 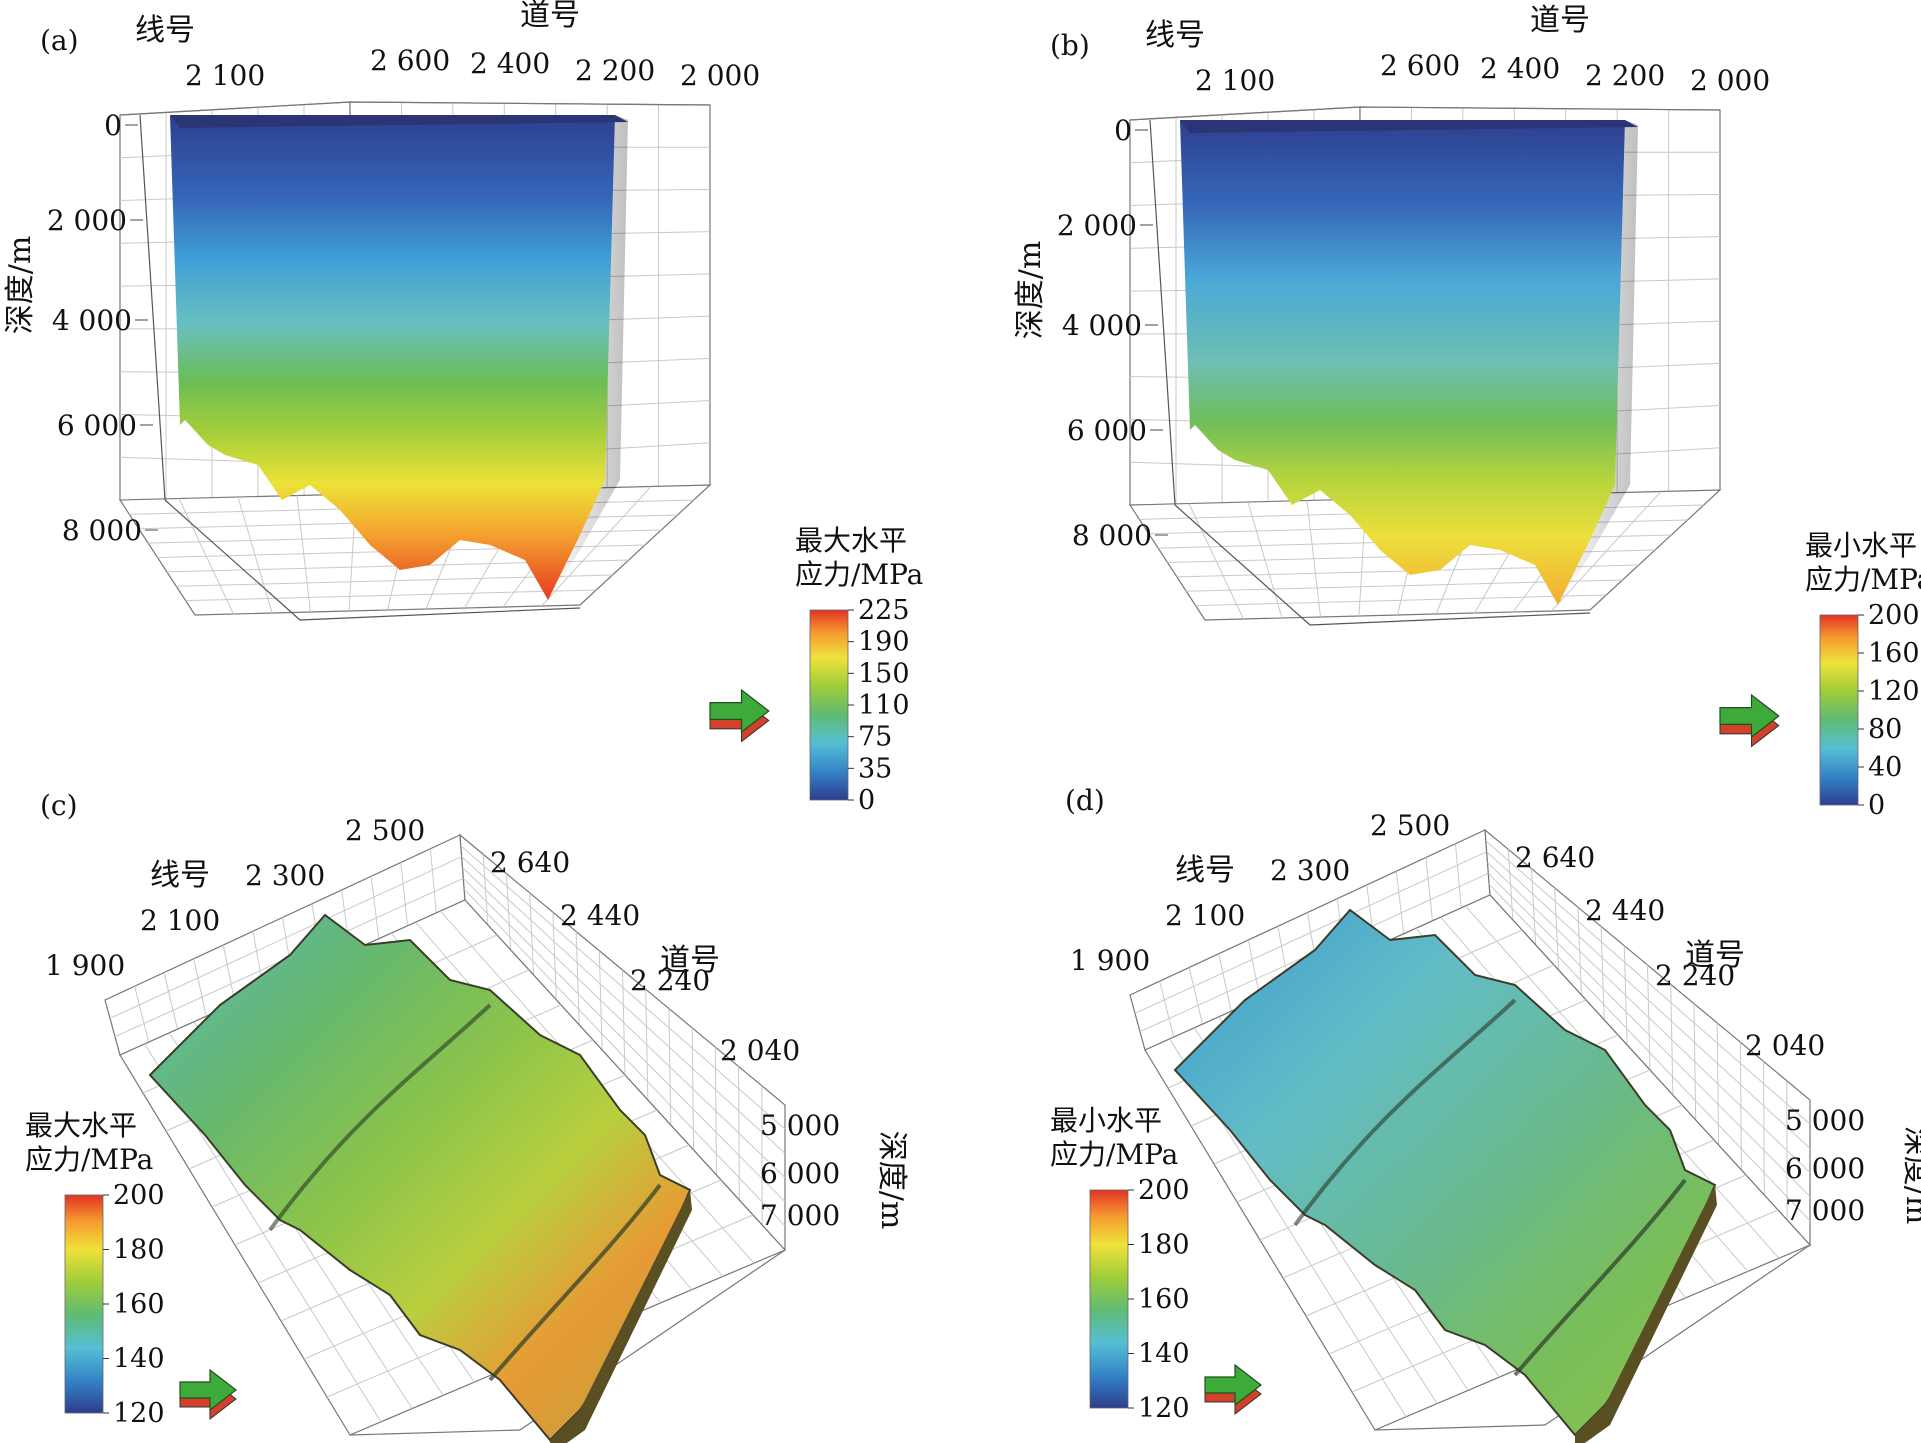 I want to click on volume-front-face, so click(x=1402, y=362).